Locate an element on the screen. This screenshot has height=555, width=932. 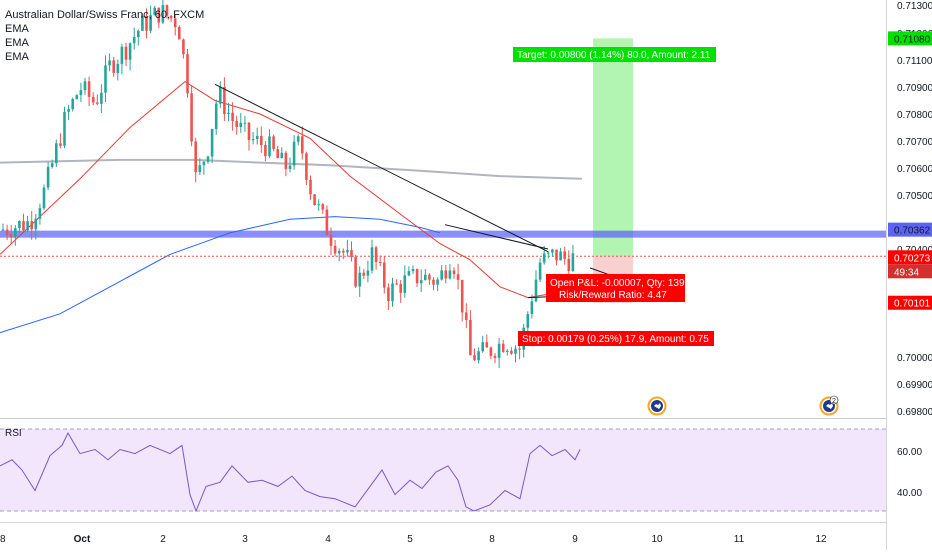
zone-price-badge: 0.70362 is located at coordinates (910, 229).